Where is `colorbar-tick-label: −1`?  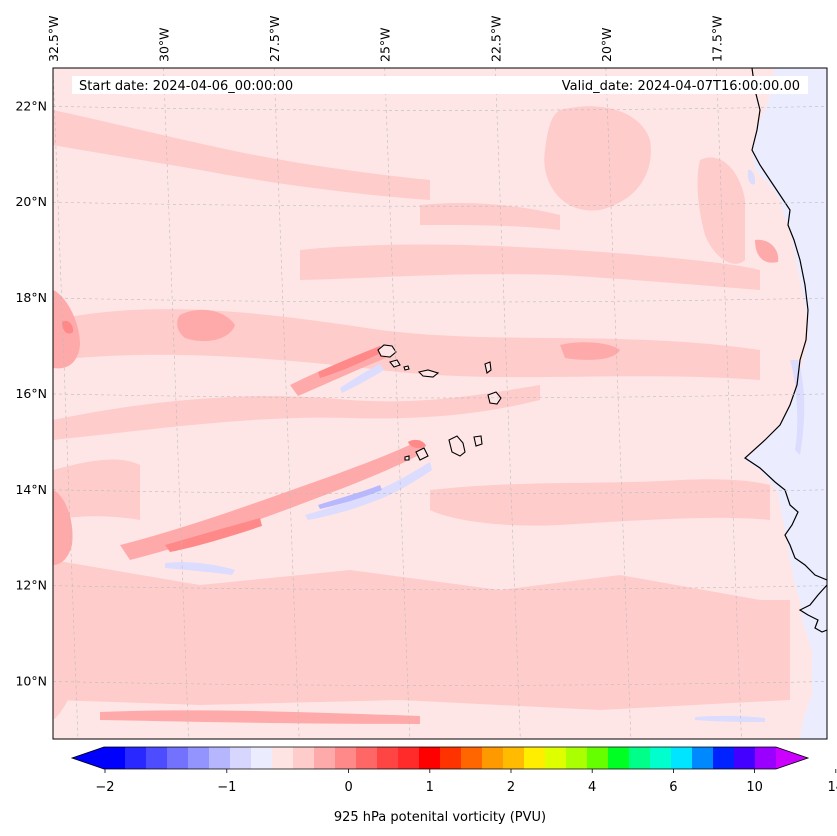
colorbar-tick-label: −1 is located at coordinates (226, 787).